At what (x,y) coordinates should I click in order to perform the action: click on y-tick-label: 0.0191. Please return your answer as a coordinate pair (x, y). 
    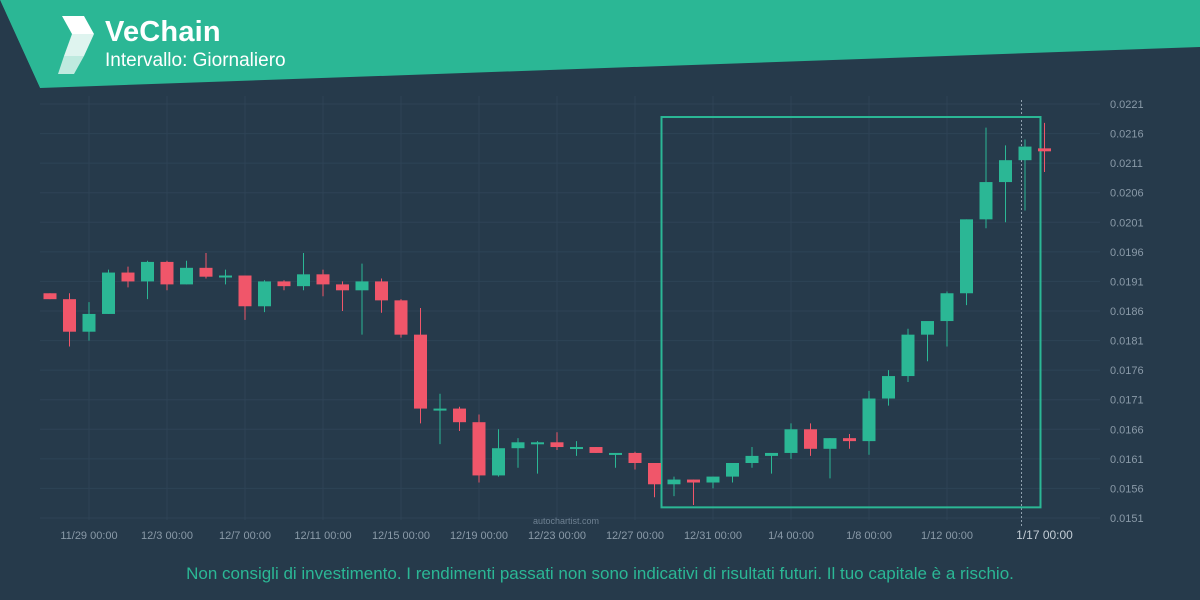
    Looking at the image, I should click on (1127, 282).